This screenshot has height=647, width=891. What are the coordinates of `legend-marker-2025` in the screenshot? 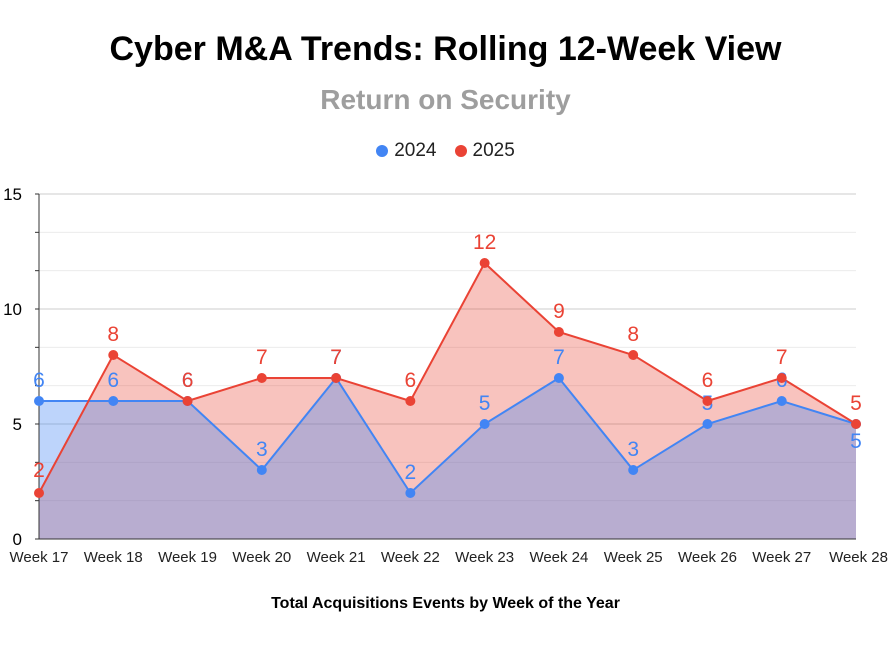 It's located at (460, 151).